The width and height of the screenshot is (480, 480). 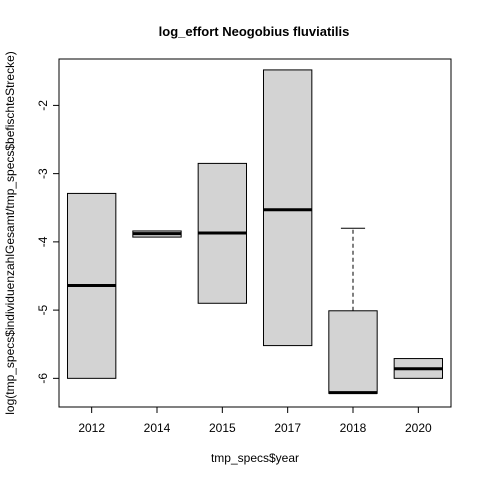 What do you see at coordinates (157, 428) in the screenshot?
I see `x-tick-label: 2014` at bounding box center [157, 428].